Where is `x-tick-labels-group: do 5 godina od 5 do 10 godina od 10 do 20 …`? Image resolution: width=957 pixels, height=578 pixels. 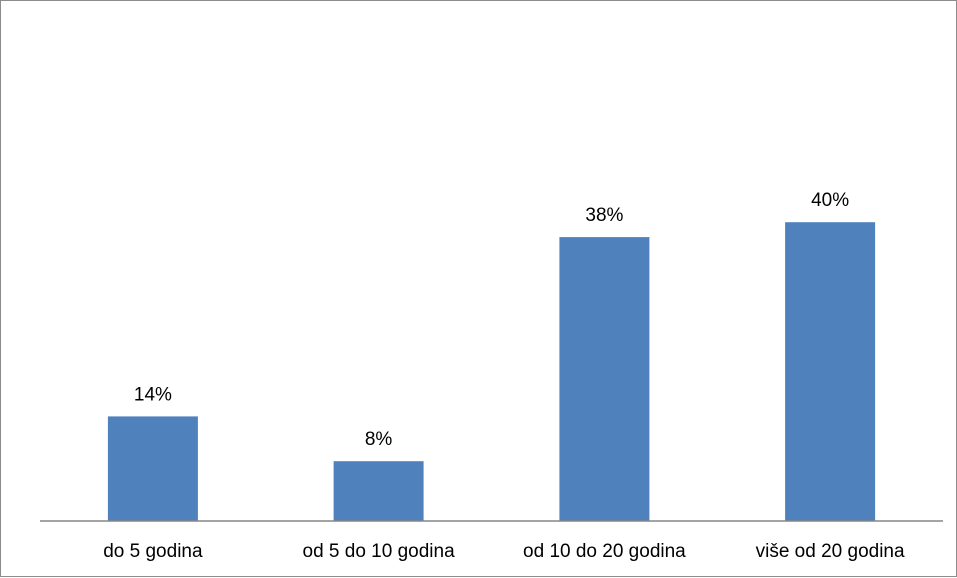
x-tick-labels-group: do 5 godina od 5 do 10 godina od 10 do 20 … is located at coordinates (504, 551).